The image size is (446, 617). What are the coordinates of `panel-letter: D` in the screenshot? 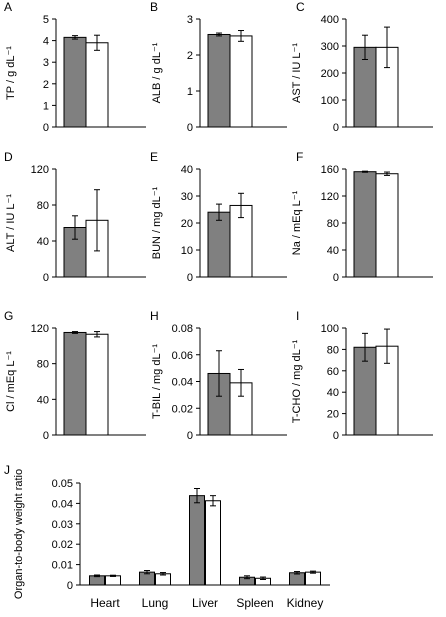 It's located at (8, 157).